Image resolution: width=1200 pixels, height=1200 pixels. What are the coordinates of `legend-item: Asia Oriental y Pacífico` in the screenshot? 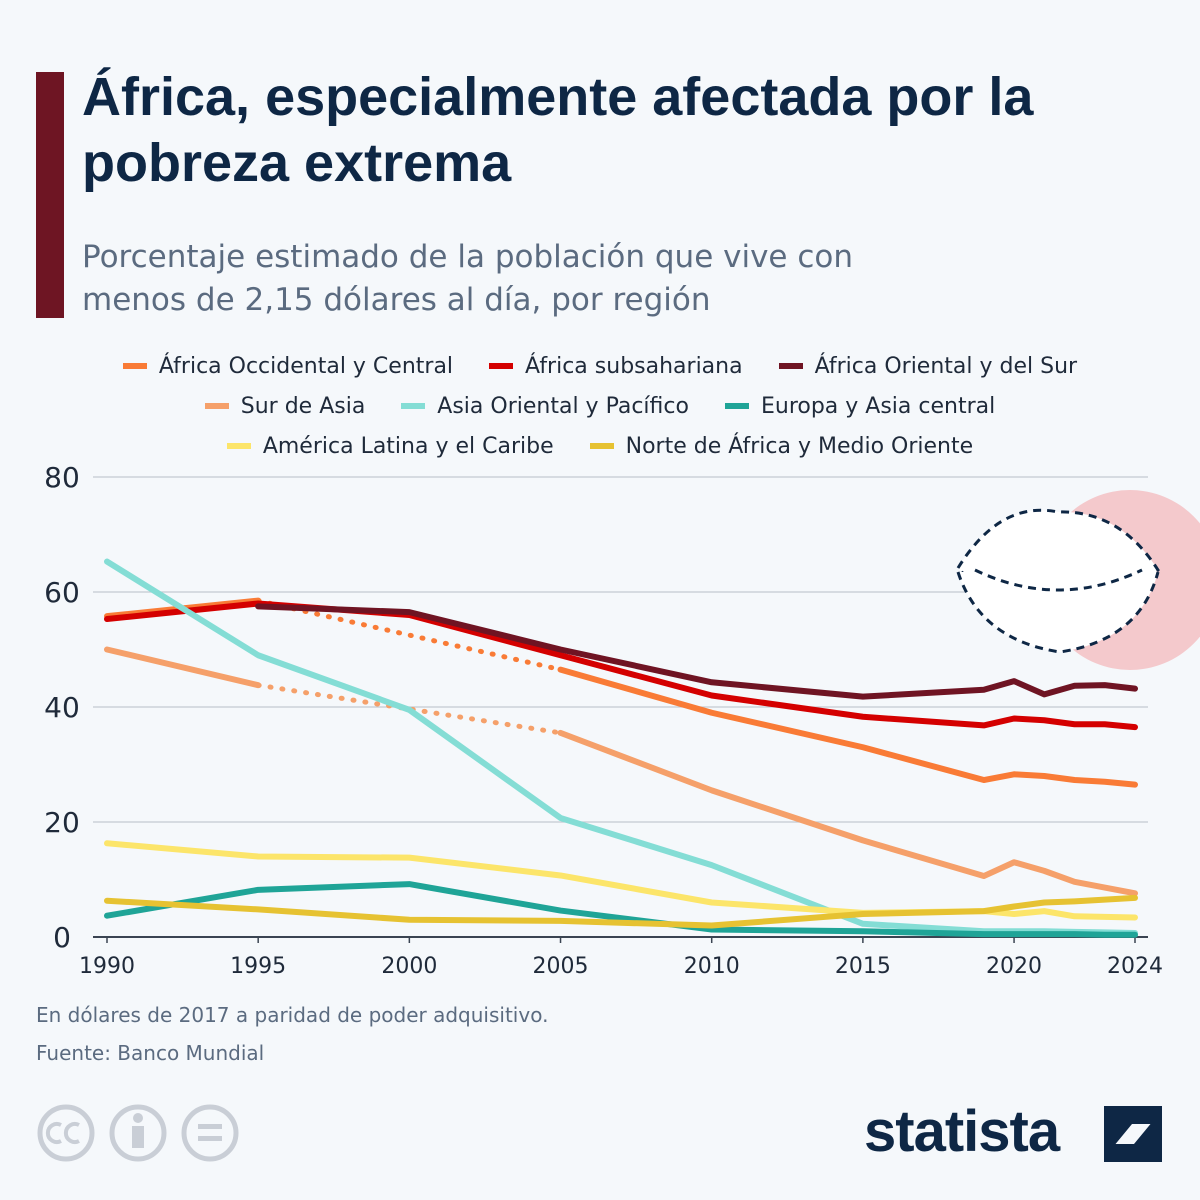 It's located at (545, 406).